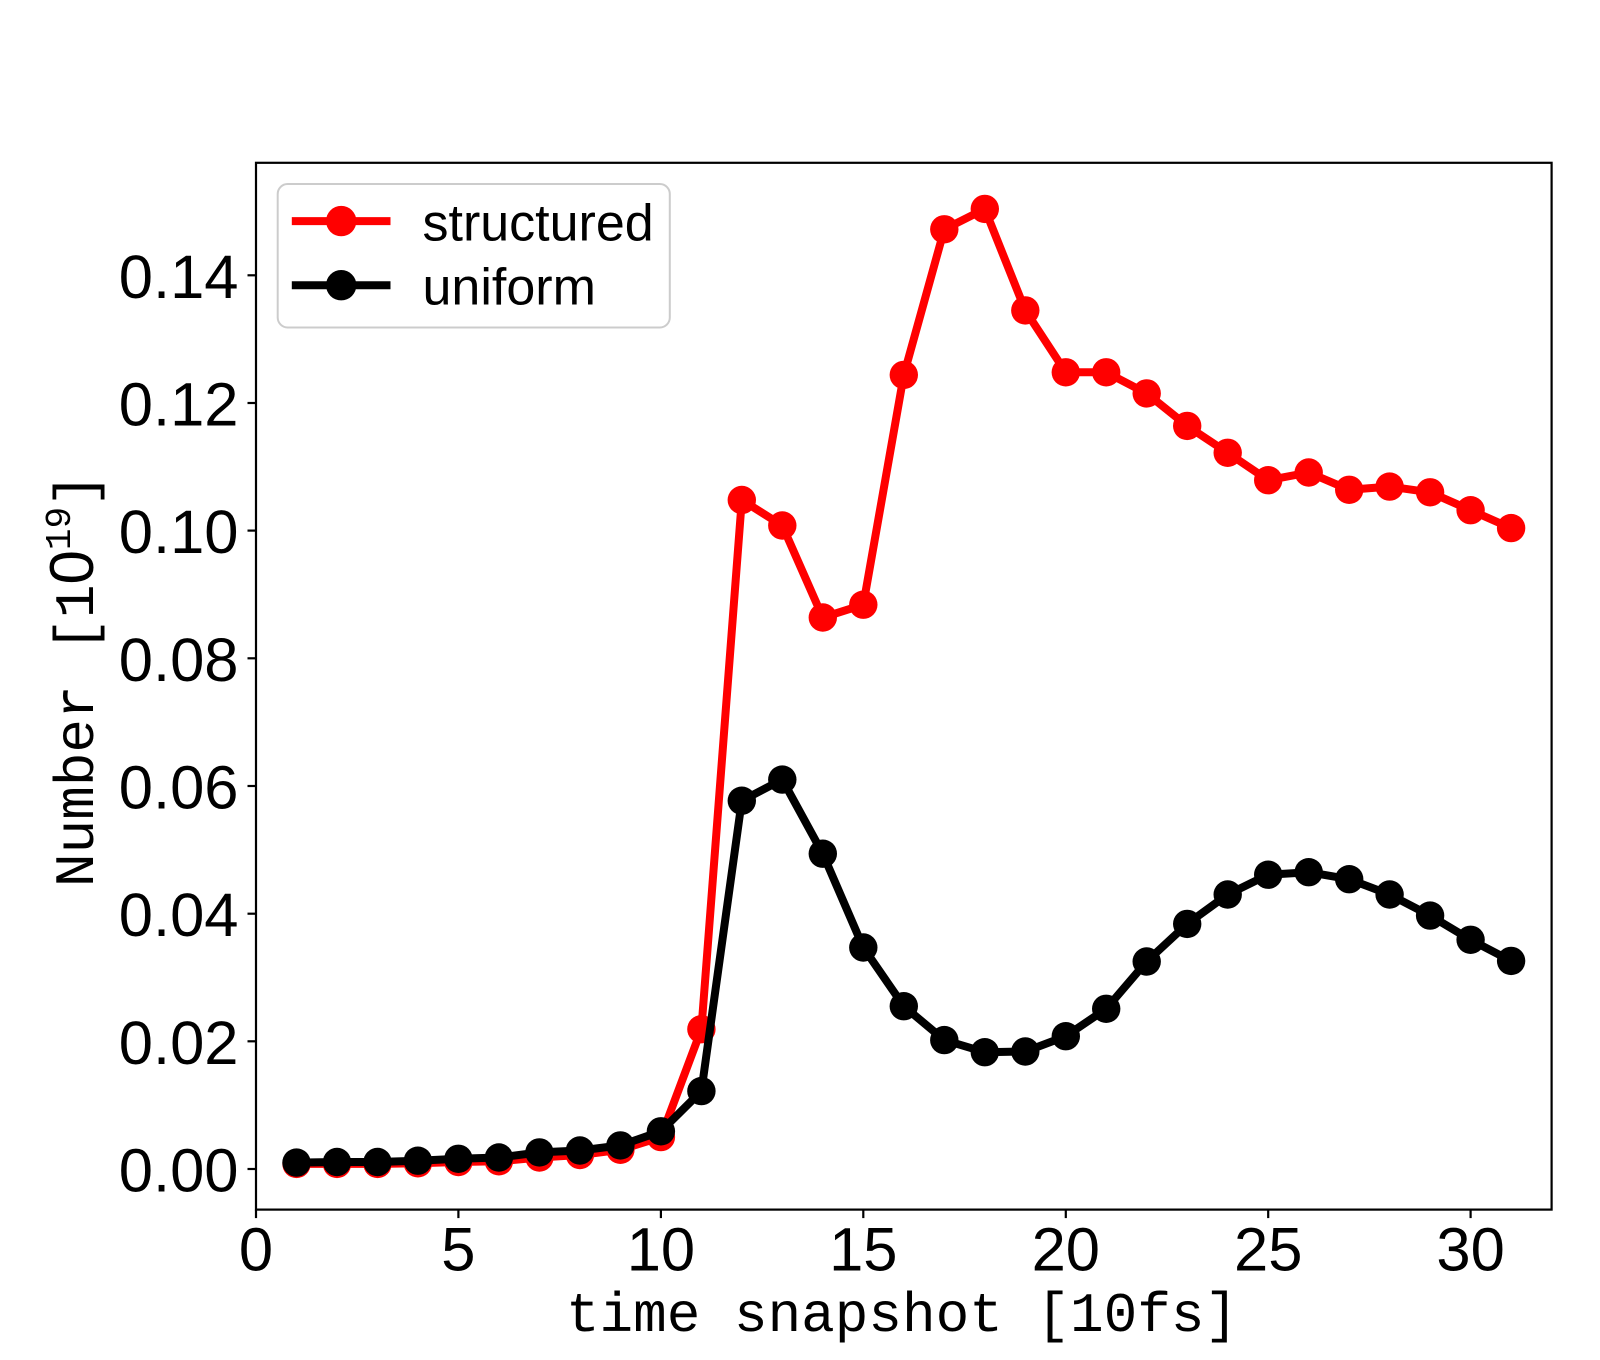  What do you see at coordinates (179, 1171) in the screenshot?
I see `svg-text: 0.00` at bounding box center [179, 1171].